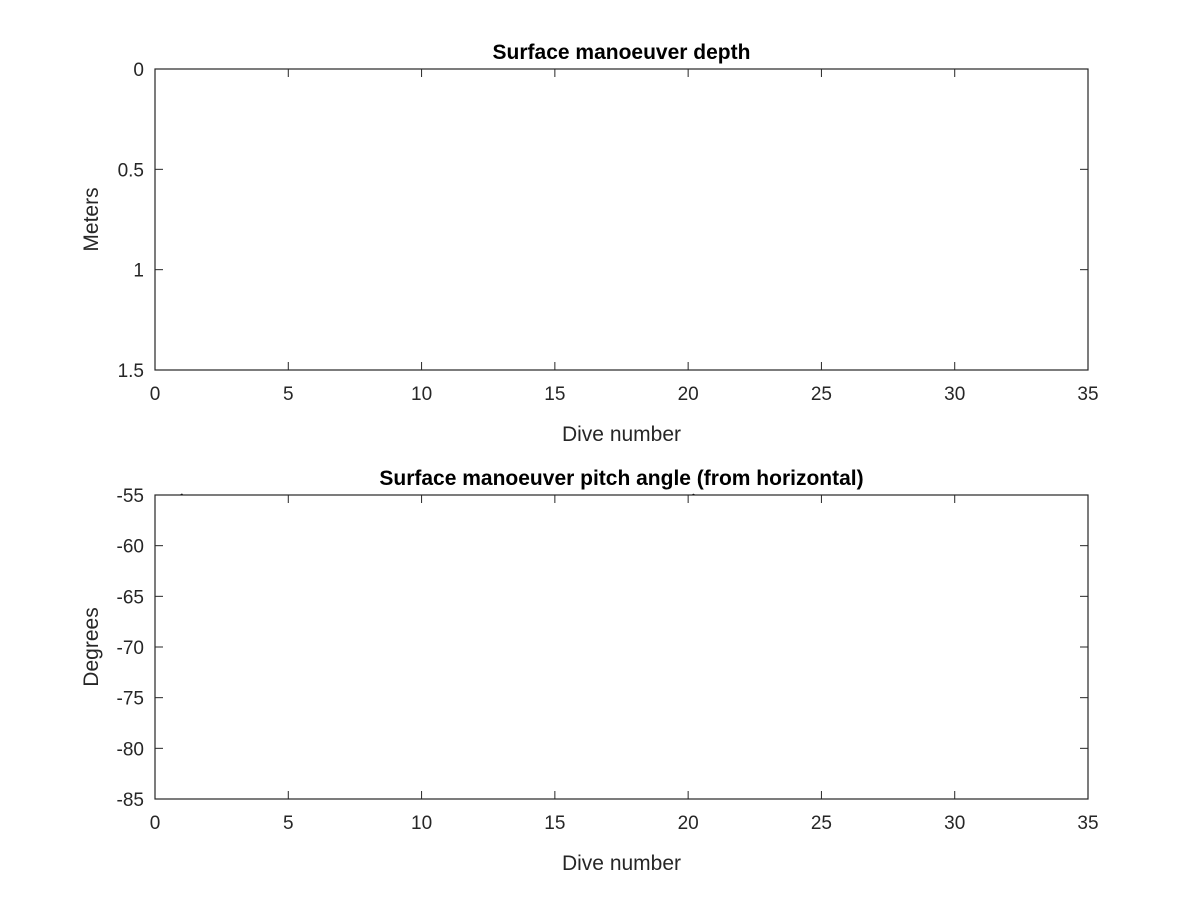 This screenshot has width=1200, height=900. What do you see at coordinates (130, 597) in the screenshot?
I see `y-tick-label: -65` at bounding box center [130, 597].